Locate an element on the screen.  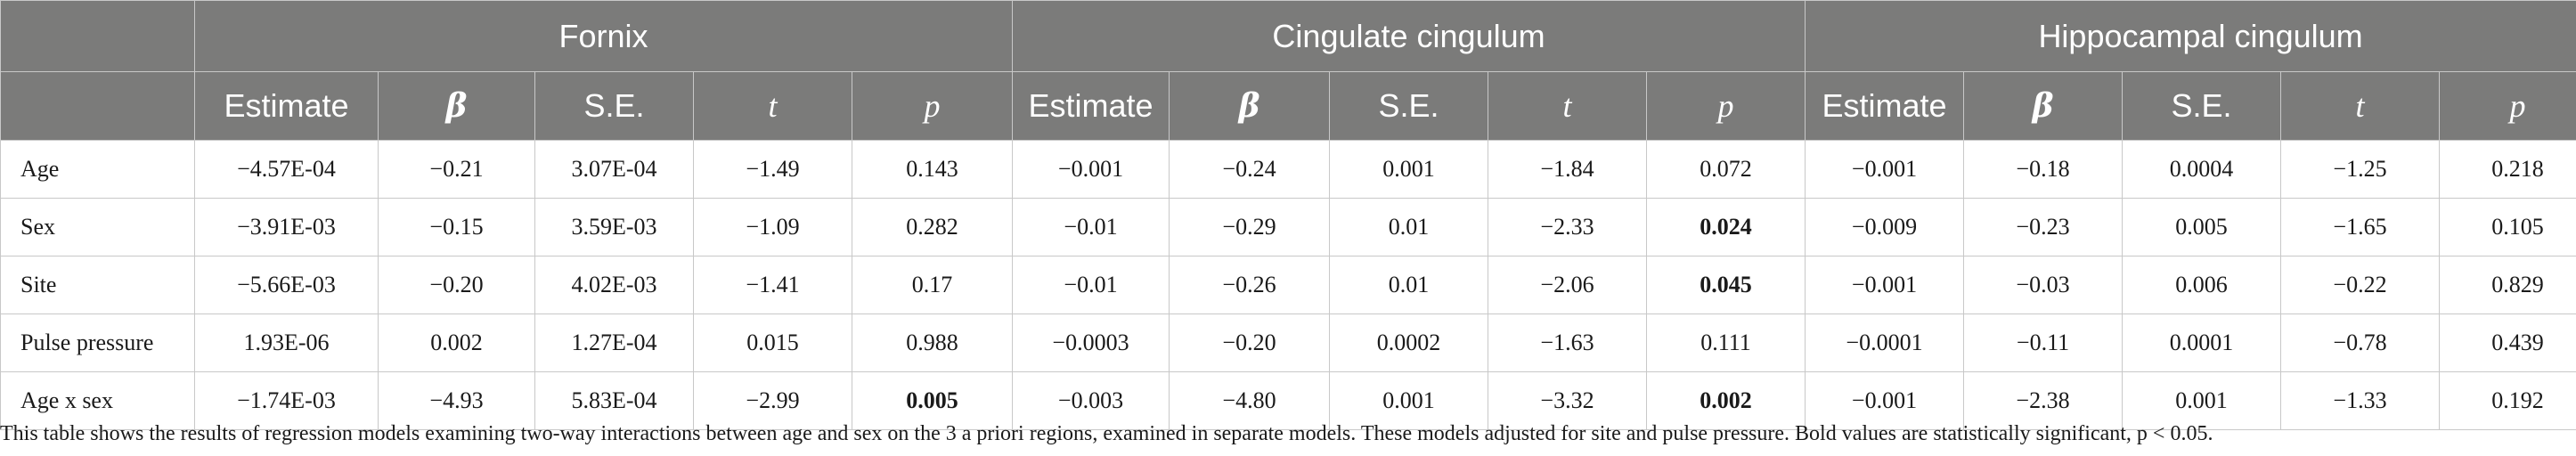
table-cell: −0.24 is located at coordinates (1250, 169).